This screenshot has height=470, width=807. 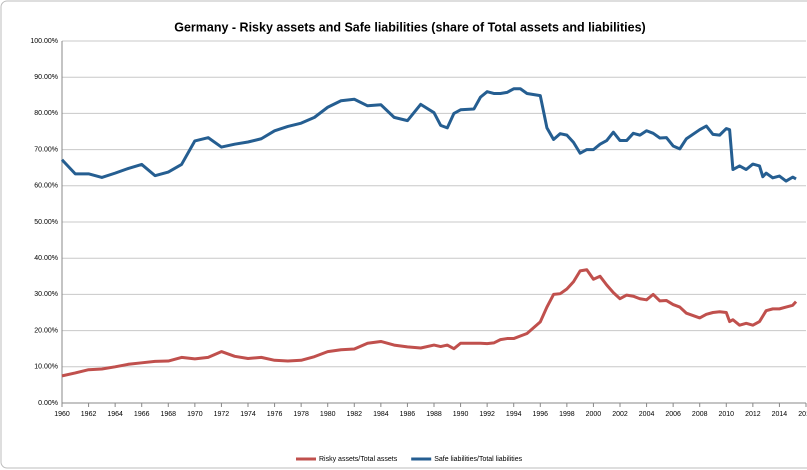 What do you see at coordinates (753, 414) in the screenshot?
I see `x-tick-label: 2012` at bounding box center [753, 414].